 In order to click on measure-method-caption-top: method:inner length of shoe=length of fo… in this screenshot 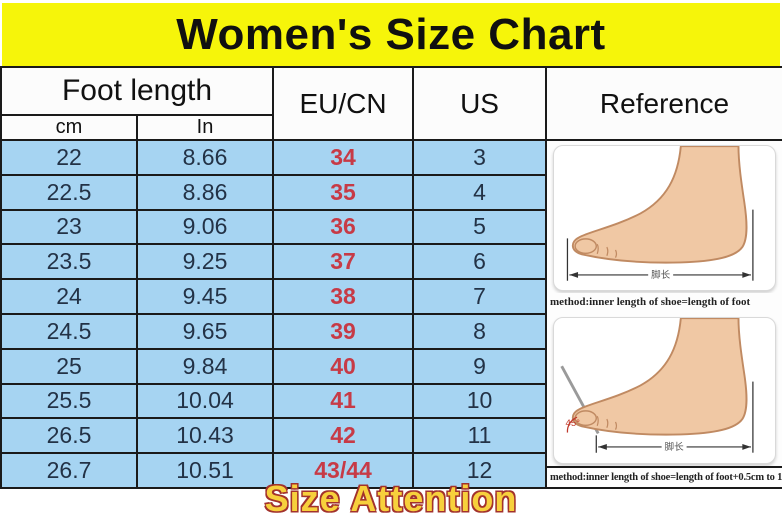, I will do `click(665, 303)`.